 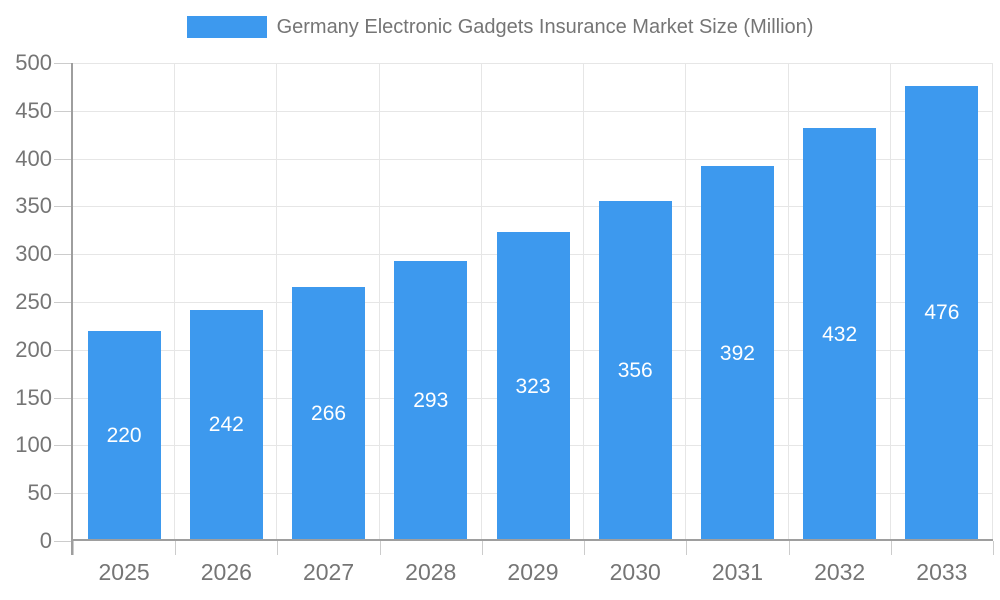 I want to click on bar-2025, so click(x=124, y=435).